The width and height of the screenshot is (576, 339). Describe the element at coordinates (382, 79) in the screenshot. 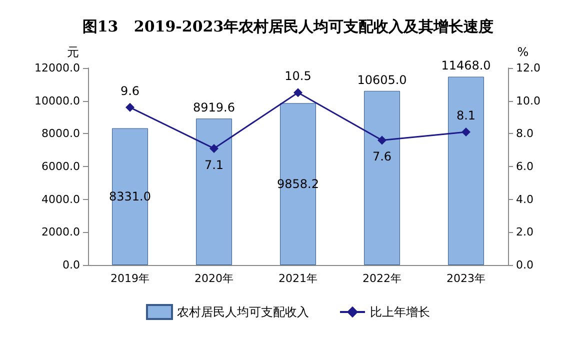

I see `data-label: 10605.0` at that location.